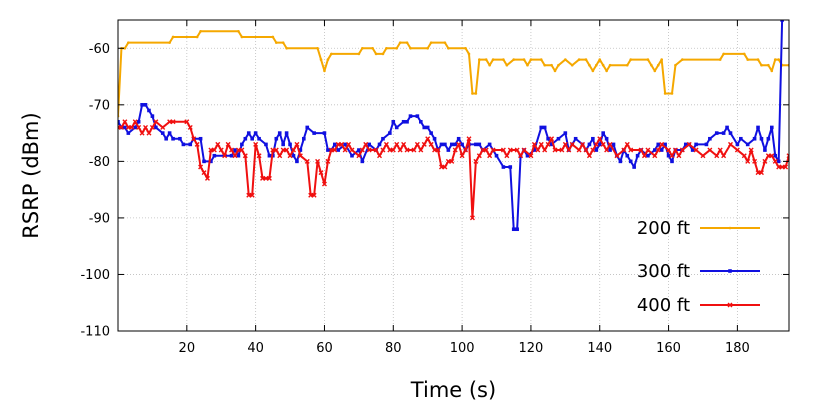 Image resolution: width=830 pixels, height=410 pixels. Describe the element at coordinates (668, 348) in the screenshot. I see `x-tick-label: 160` at that location.